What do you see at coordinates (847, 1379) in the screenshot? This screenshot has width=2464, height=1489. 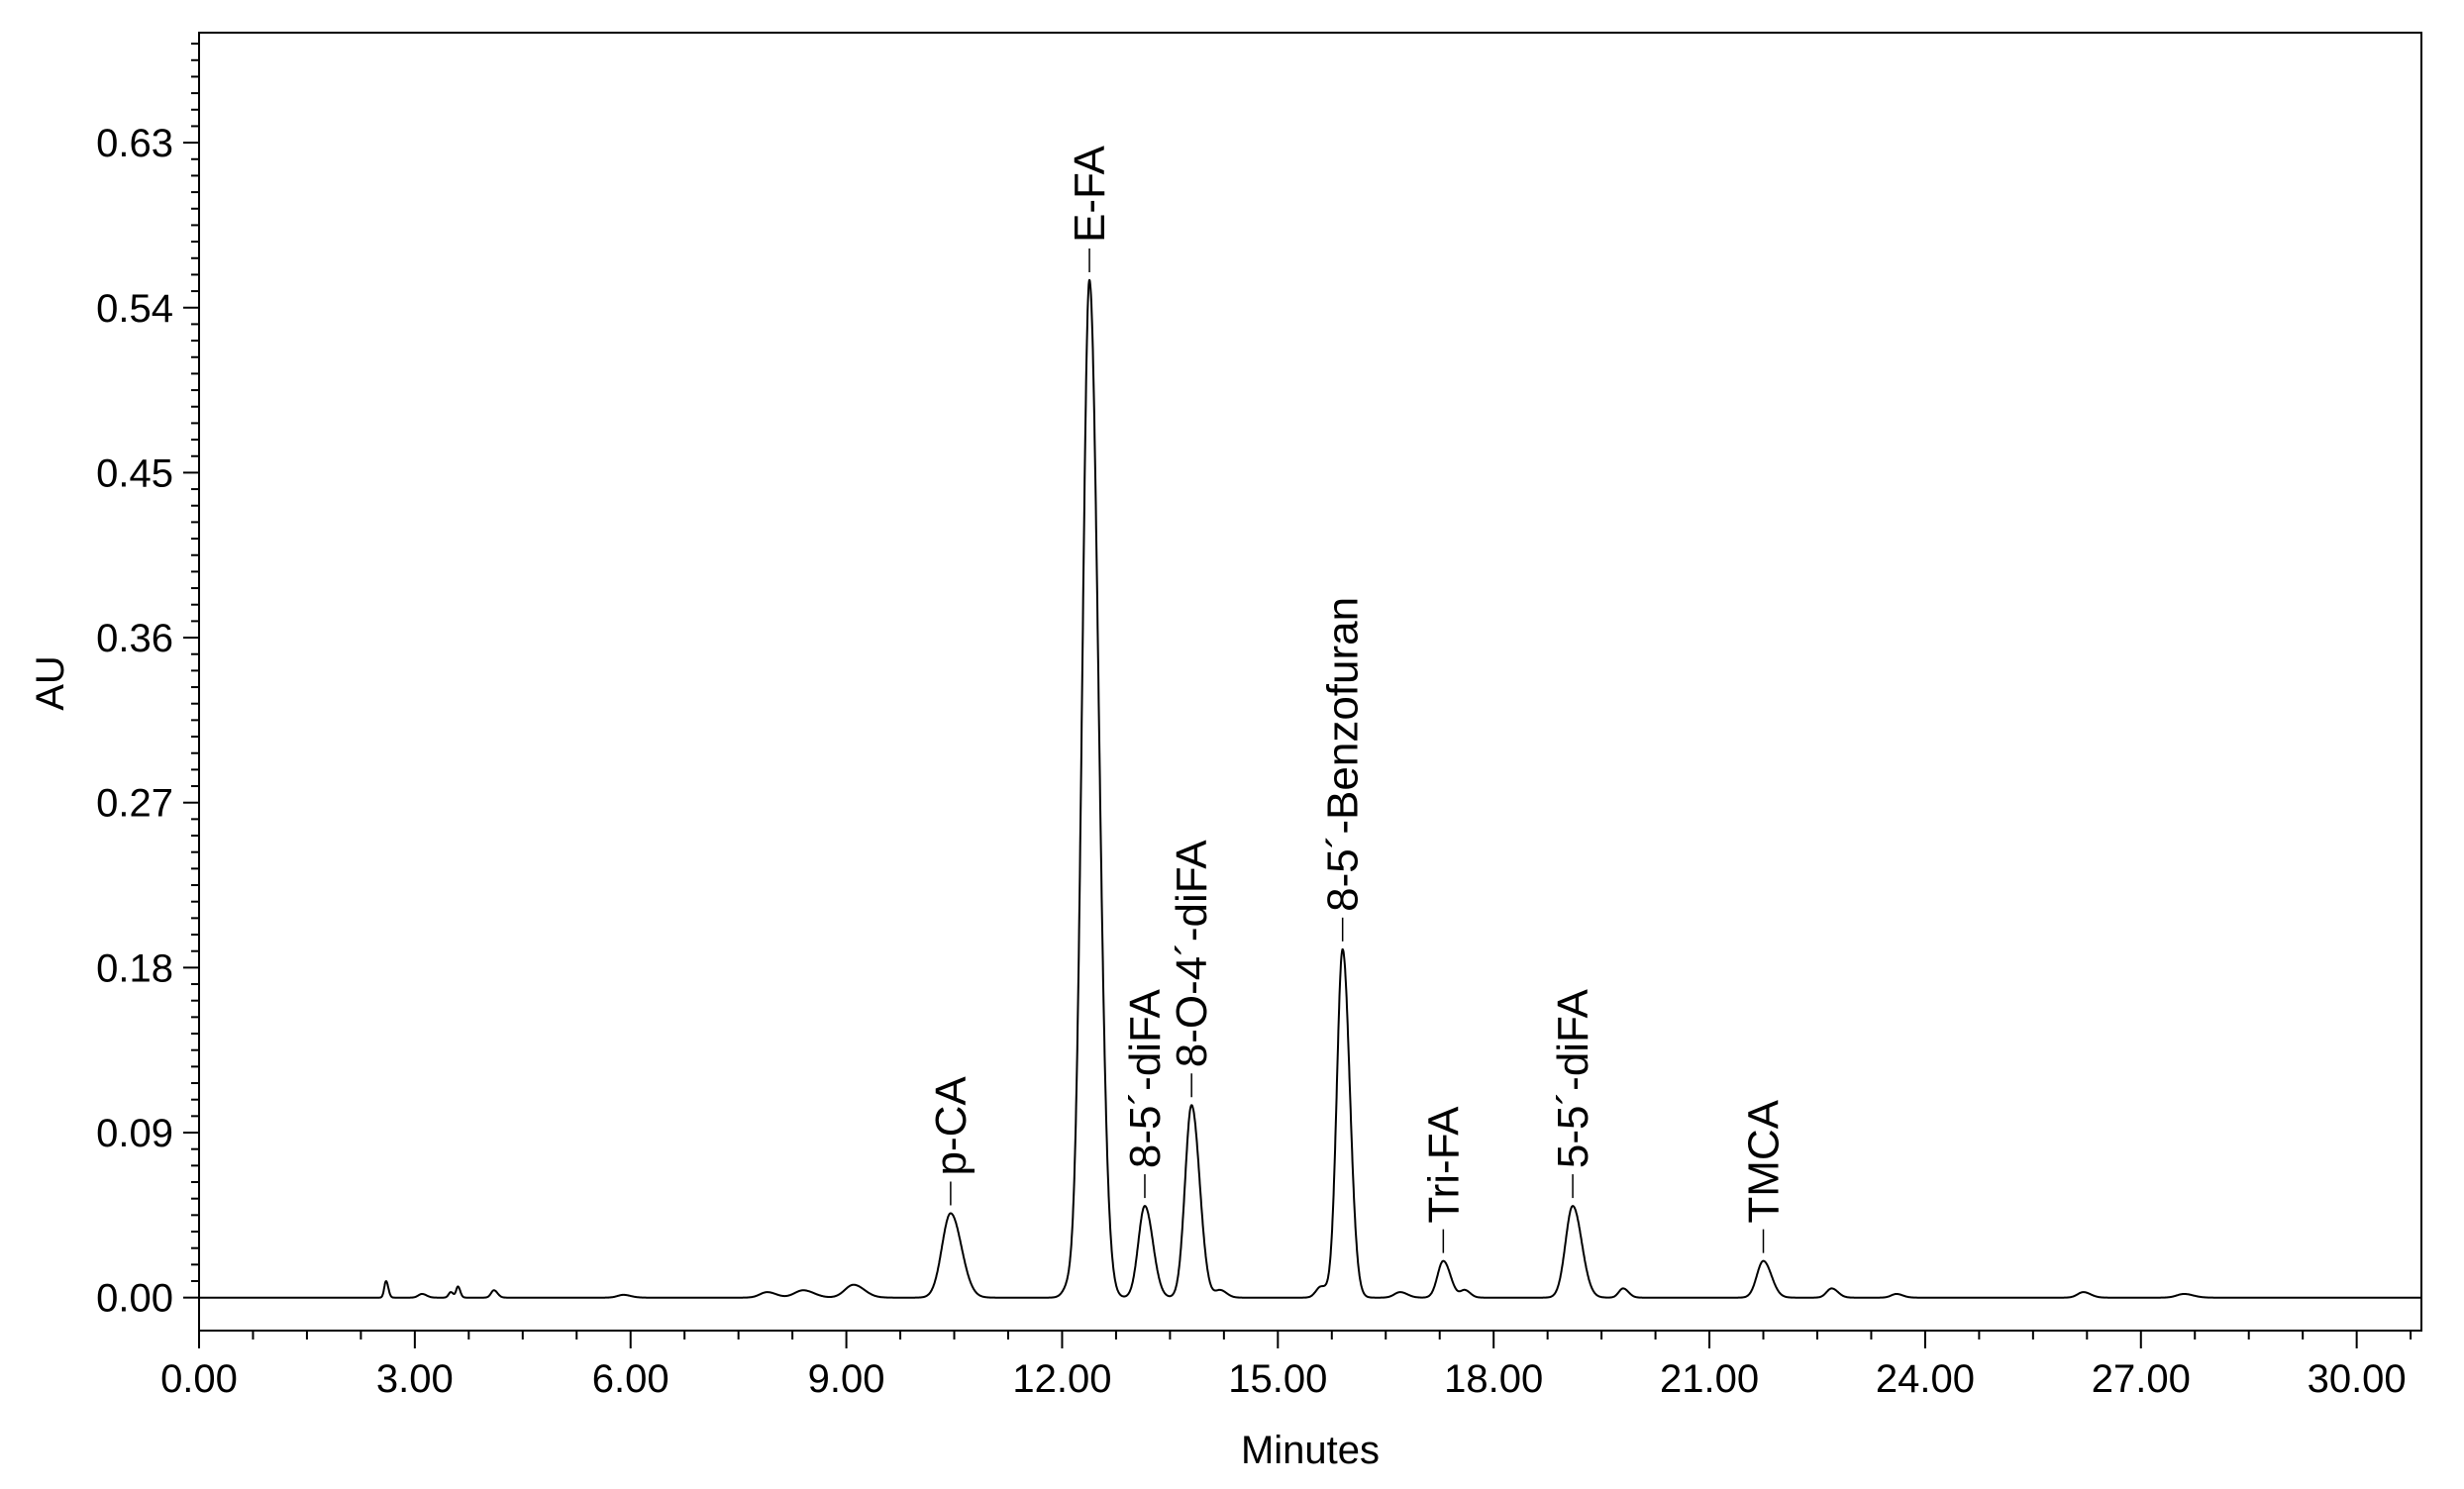 I see `x-tick-label: 9.00` at bounding box center [847, 1379].